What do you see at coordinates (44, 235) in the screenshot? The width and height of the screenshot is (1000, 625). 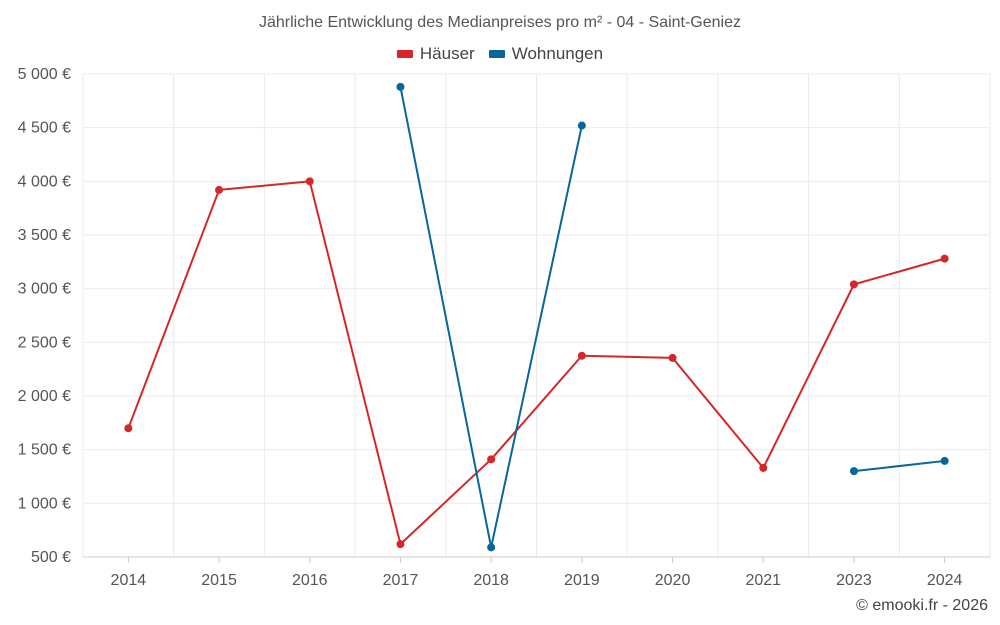 I see `y-tick-label: 3 500 €` at bounding box center [44, 235].